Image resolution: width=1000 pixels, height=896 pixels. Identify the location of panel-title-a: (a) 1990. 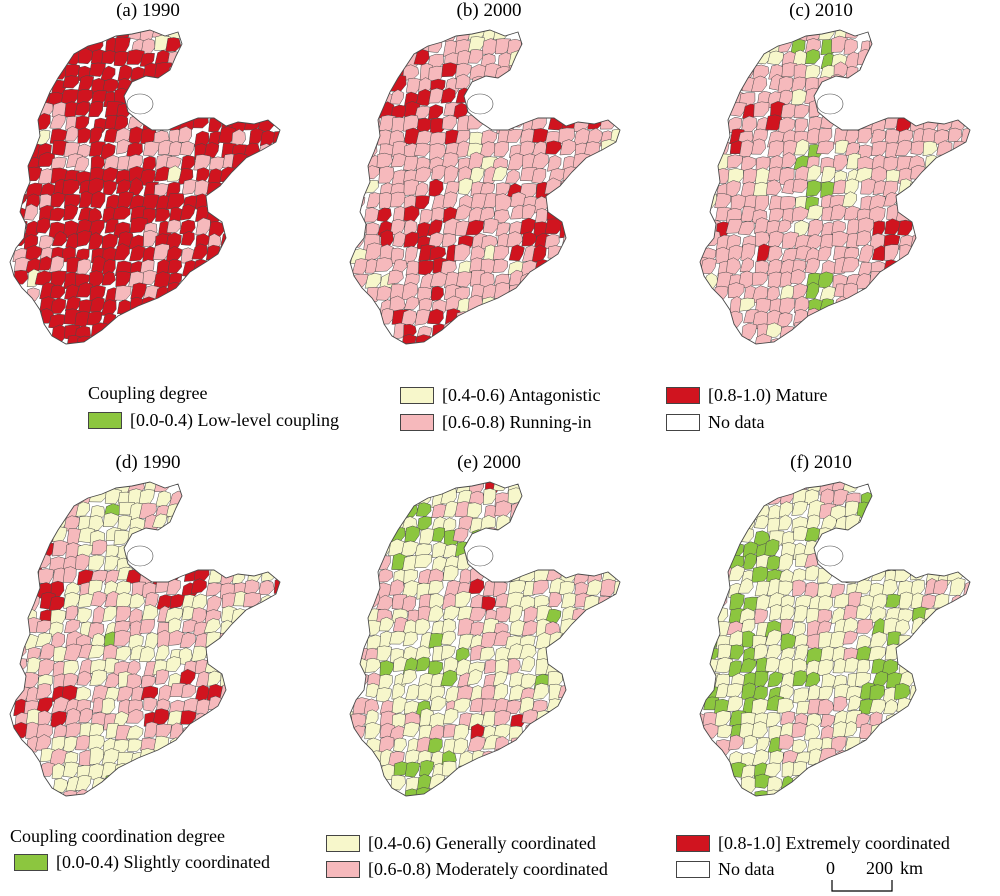
(148, 10).